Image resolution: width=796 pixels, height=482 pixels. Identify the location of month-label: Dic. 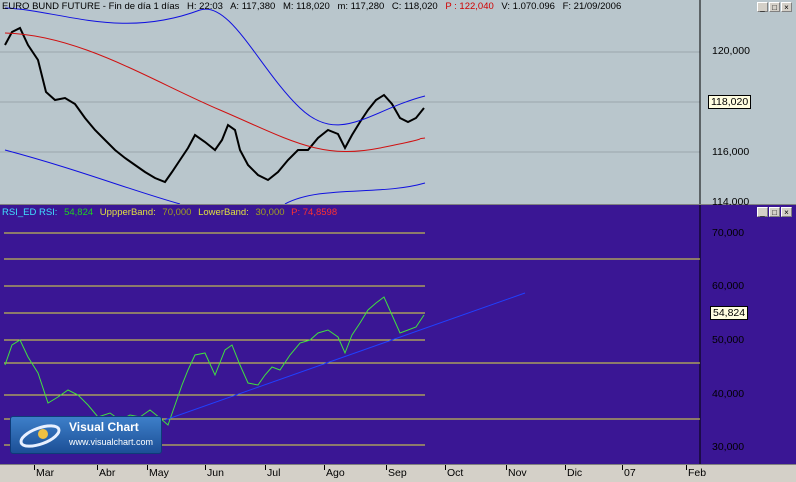
(575, 473).